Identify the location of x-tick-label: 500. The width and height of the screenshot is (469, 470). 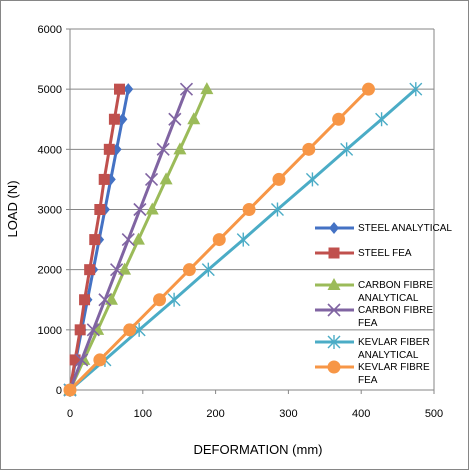
(434, 414).